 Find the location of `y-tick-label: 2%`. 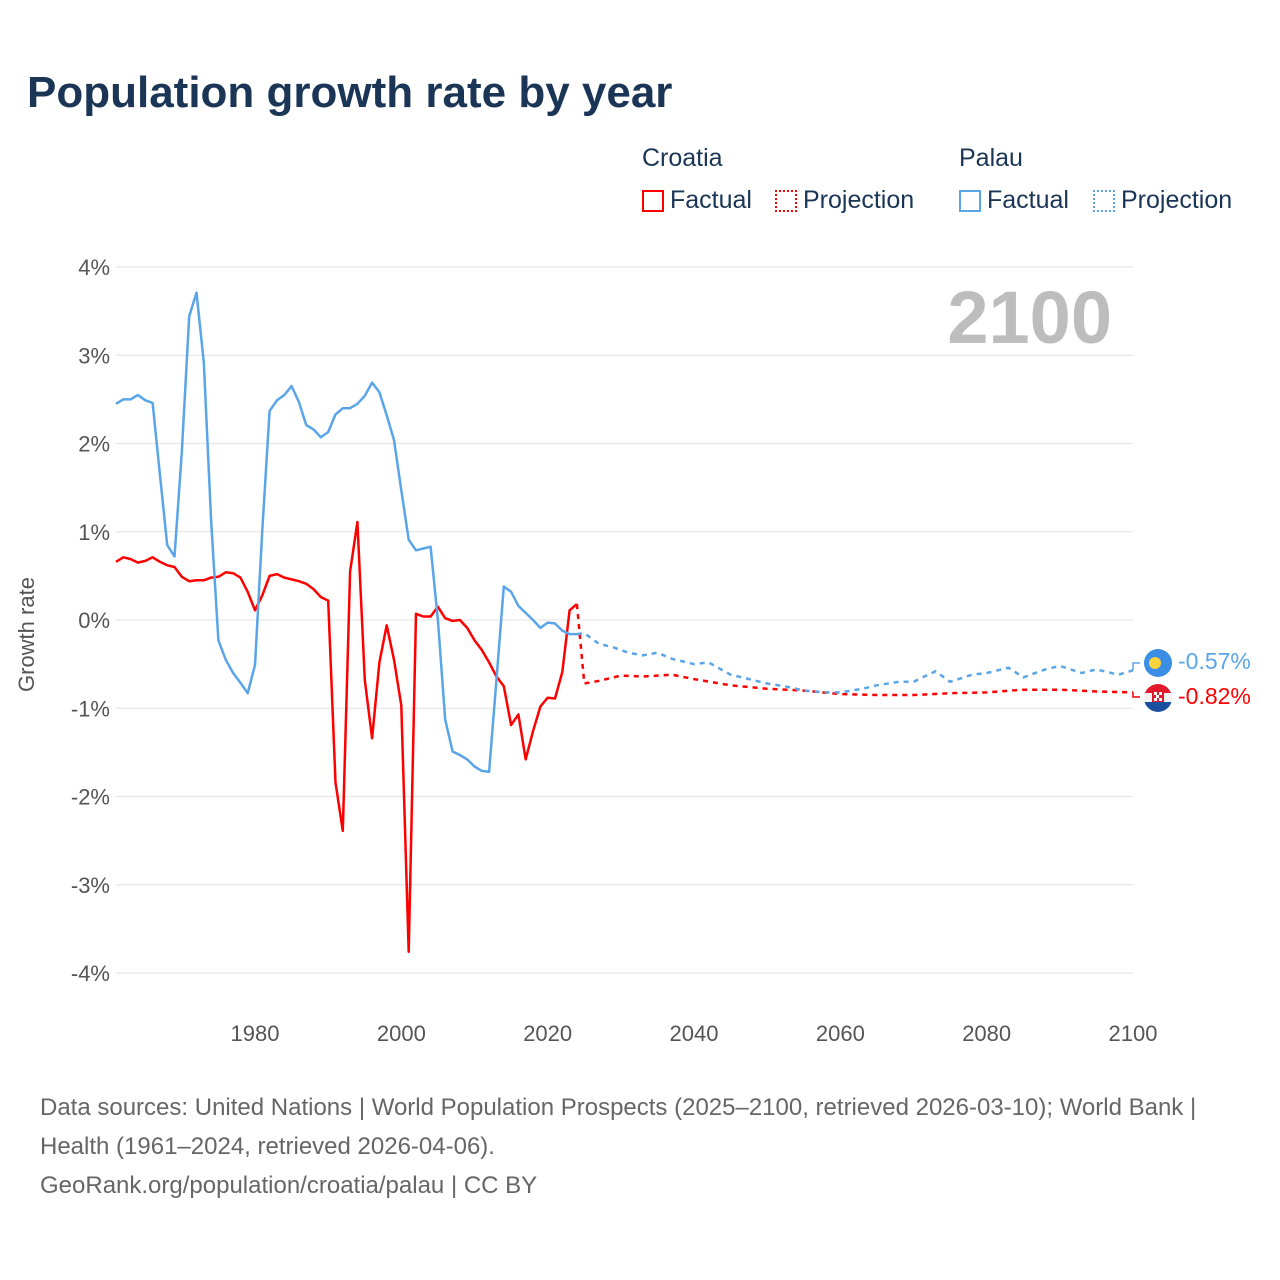

y-tick-label: 2% is located at coordinates (94, 444).